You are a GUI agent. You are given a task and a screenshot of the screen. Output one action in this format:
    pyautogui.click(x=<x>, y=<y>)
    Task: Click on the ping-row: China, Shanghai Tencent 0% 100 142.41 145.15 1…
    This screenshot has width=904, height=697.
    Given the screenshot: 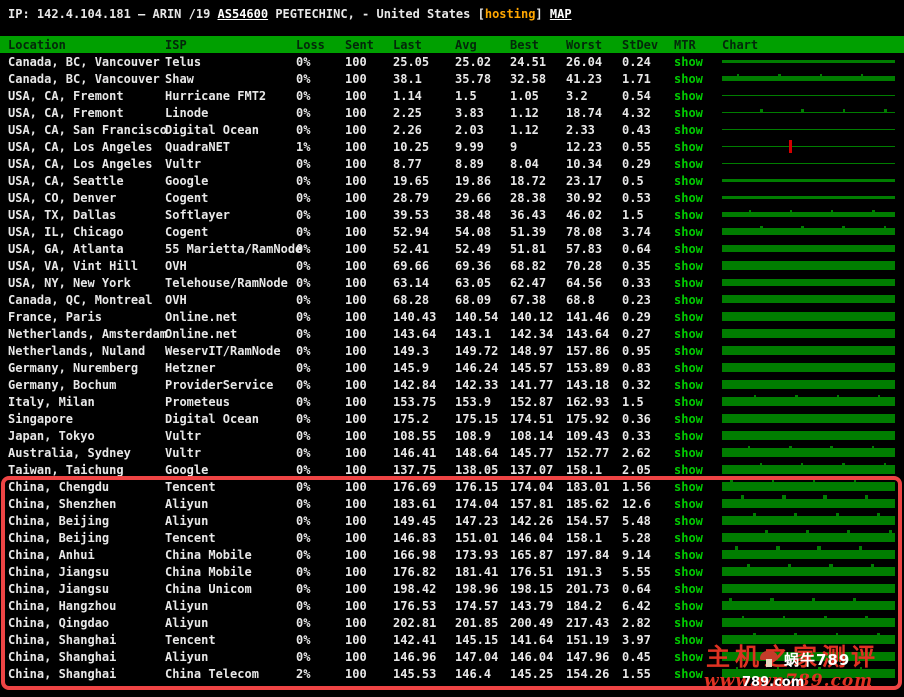 What is the action you would take?
    pyautogui.click(x=452, y=639)
    